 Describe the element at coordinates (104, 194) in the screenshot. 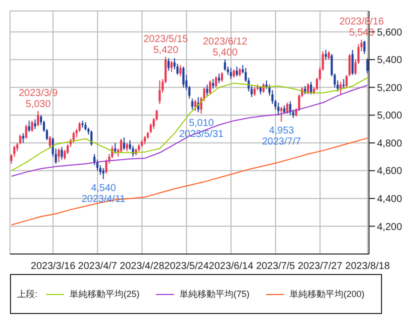

I see `annotation: 4,540 2023/4/11` at that location.